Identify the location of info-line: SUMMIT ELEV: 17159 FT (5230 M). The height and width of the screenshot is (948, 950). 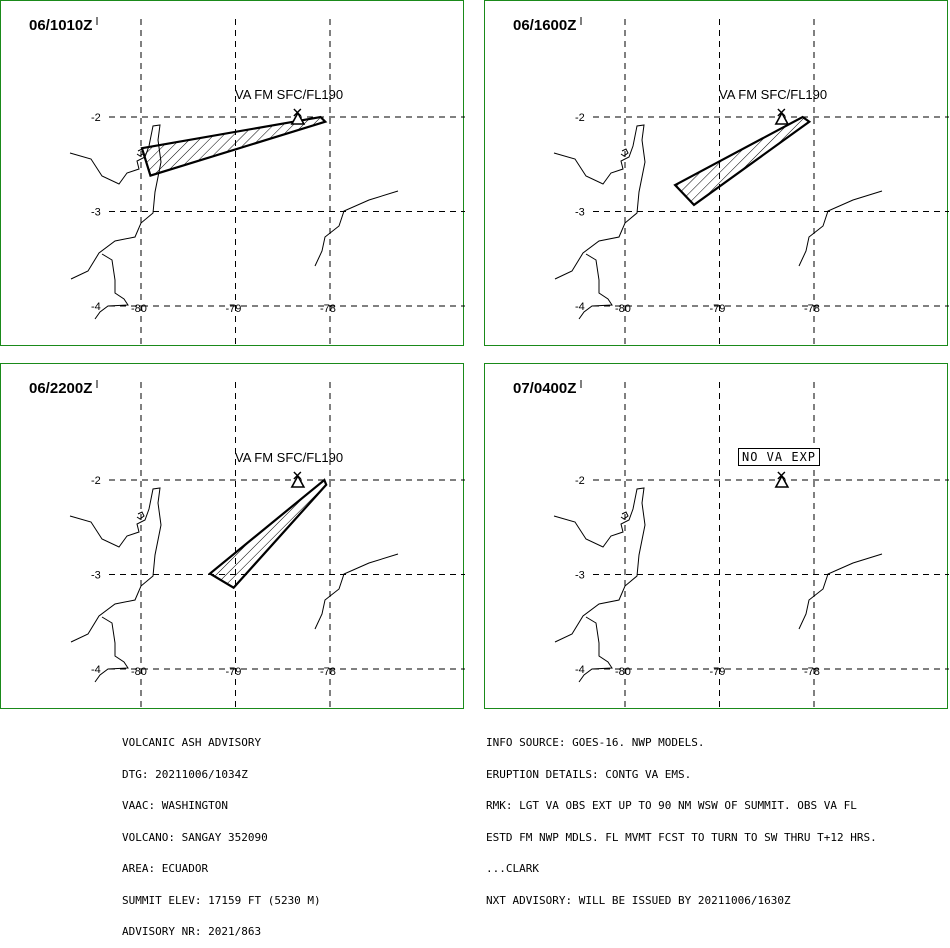
(221, 900).